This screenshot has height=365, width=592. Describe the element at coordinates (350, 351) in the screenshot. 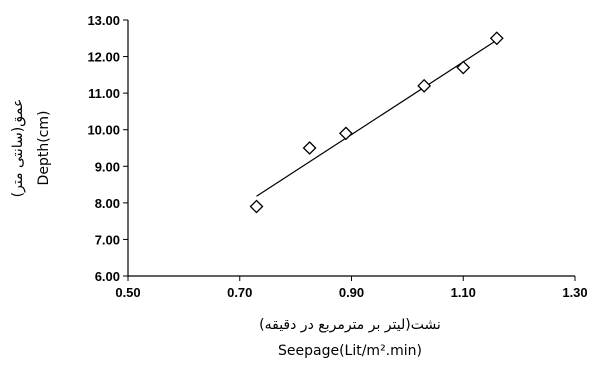

I see `x-axis-title: Seepage(Lit/m².min)` at that location.